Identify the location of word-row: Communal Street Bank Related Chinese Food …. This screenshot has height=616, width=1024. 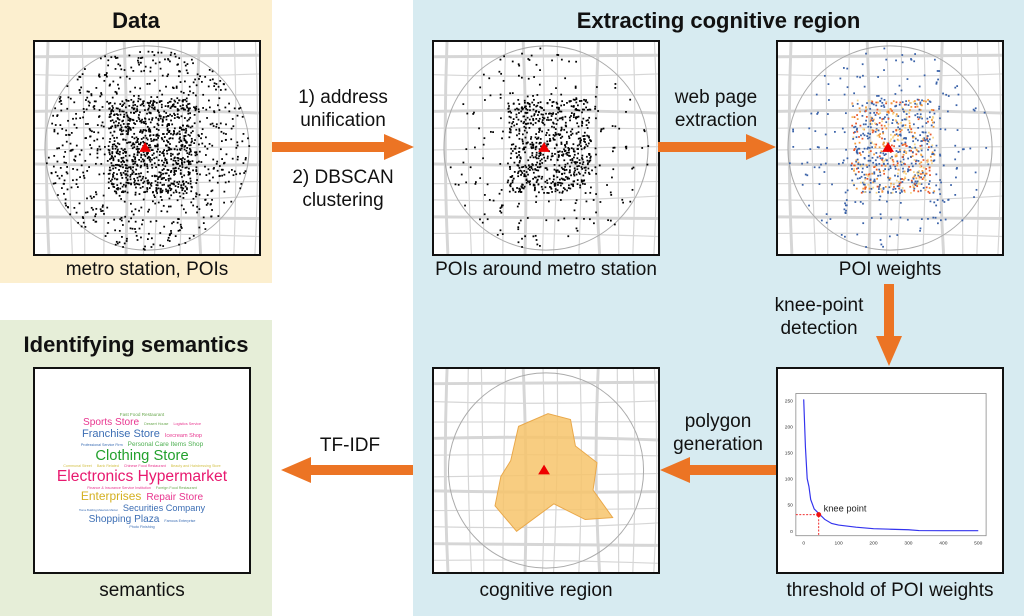
(141, 466).